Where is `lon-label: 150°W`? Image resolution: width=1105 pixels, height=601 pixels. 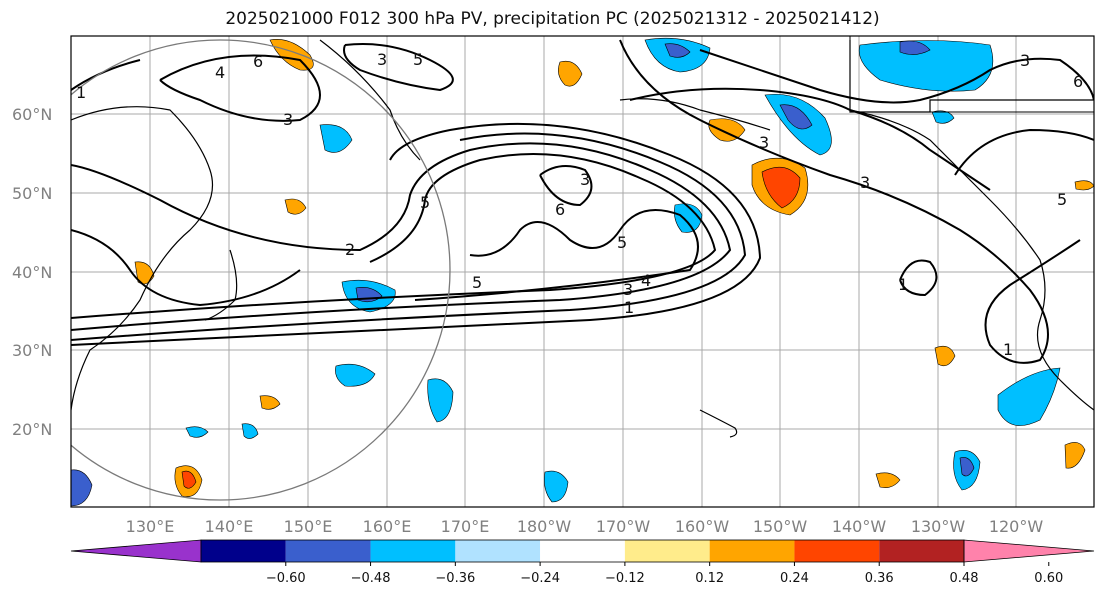
lon-label: 150°W is located at coordinates (780, 526).